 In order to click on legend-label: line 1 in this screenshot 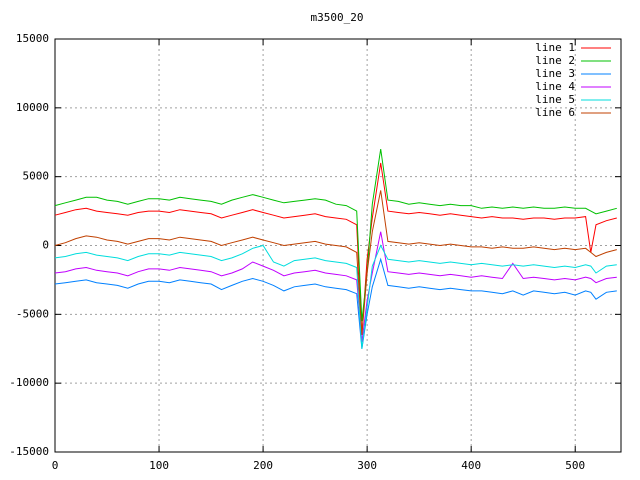, I will do `click(555, 47)`.